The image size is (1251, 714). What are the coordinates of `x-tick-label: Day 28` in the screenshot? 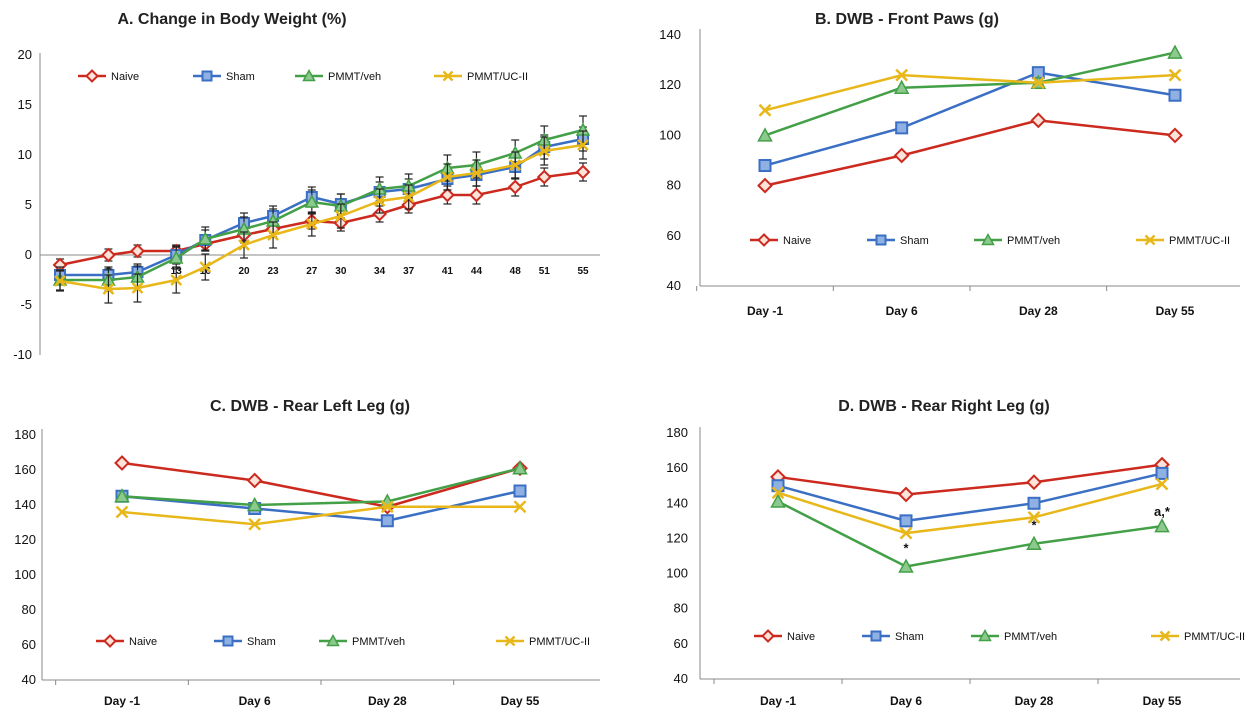 It's located at (1034, 701).